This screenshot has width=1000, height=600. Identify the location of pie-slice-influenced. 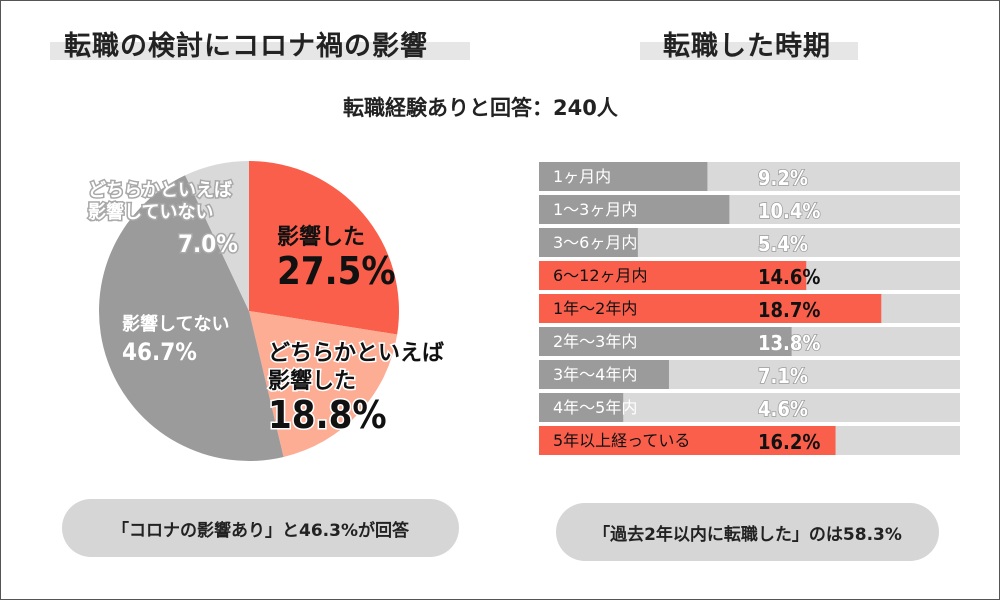
(324, 248).